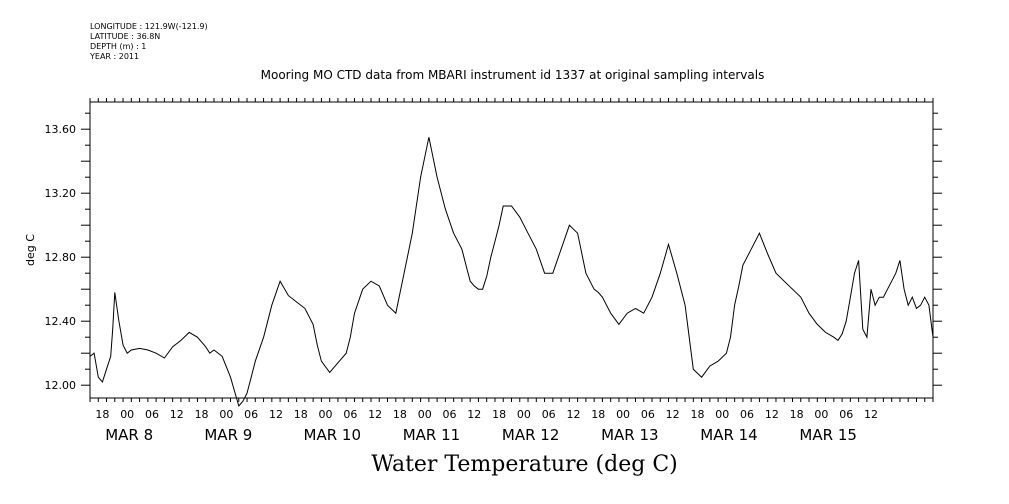  What do you see at coordinates (61, 385) in the screenshot?
I see `y-tick-label: 12.00` at bounding box center [61, 385].